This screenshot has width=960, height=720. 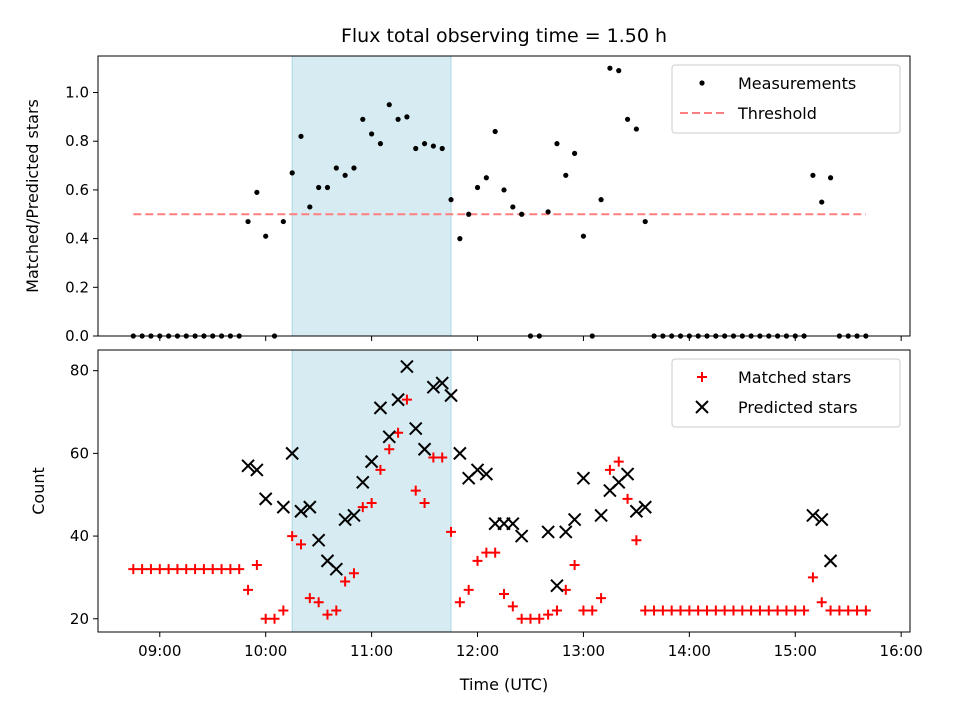 I want to click on y-tick-label: 20, so click(x=79, y=619).